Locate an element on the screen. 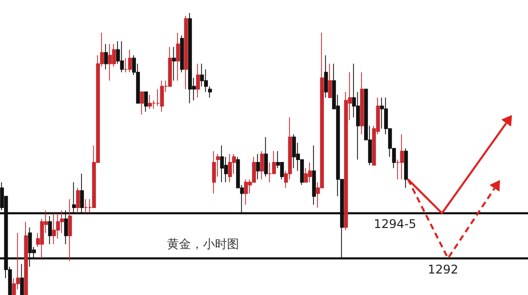 The height and width of the screenshot is (295, 528). annotation: 1294-5 is located at coordinates (395, 224).